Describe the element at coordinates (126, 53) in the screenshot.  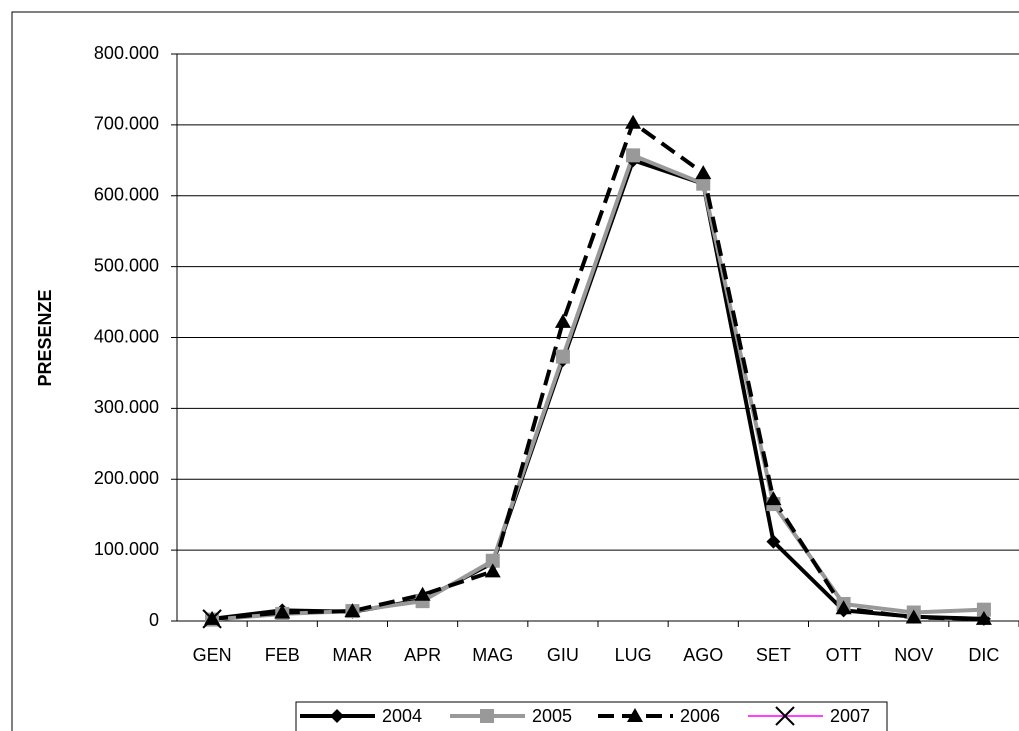
I see `y-tick-label: 800.000` at that location.